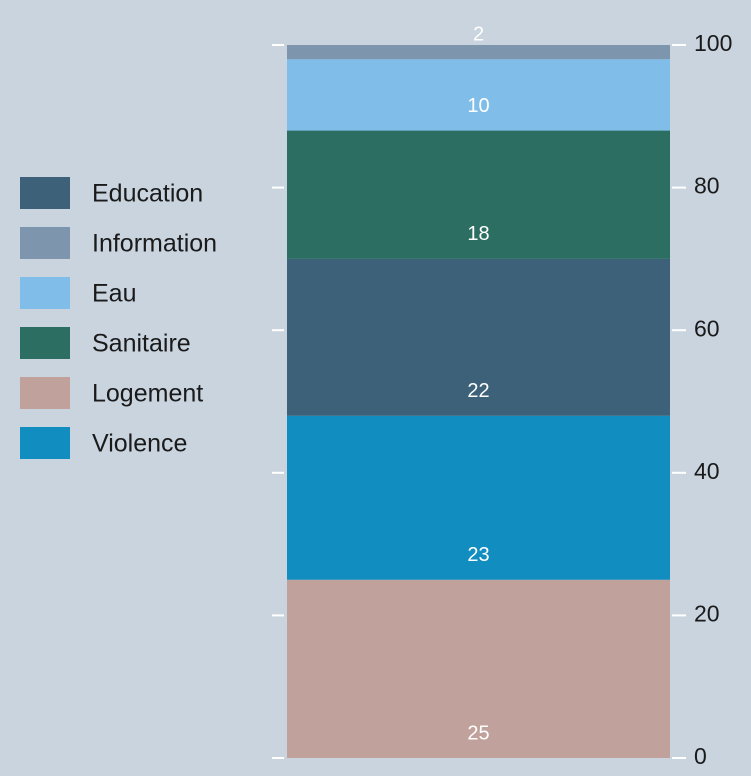 The width and height of the screenshot is (751, 776). What do you see at coordinates (713, 43) in the screenshot?
I see `y-tick-label: 100` at bounding box center [713, 43].